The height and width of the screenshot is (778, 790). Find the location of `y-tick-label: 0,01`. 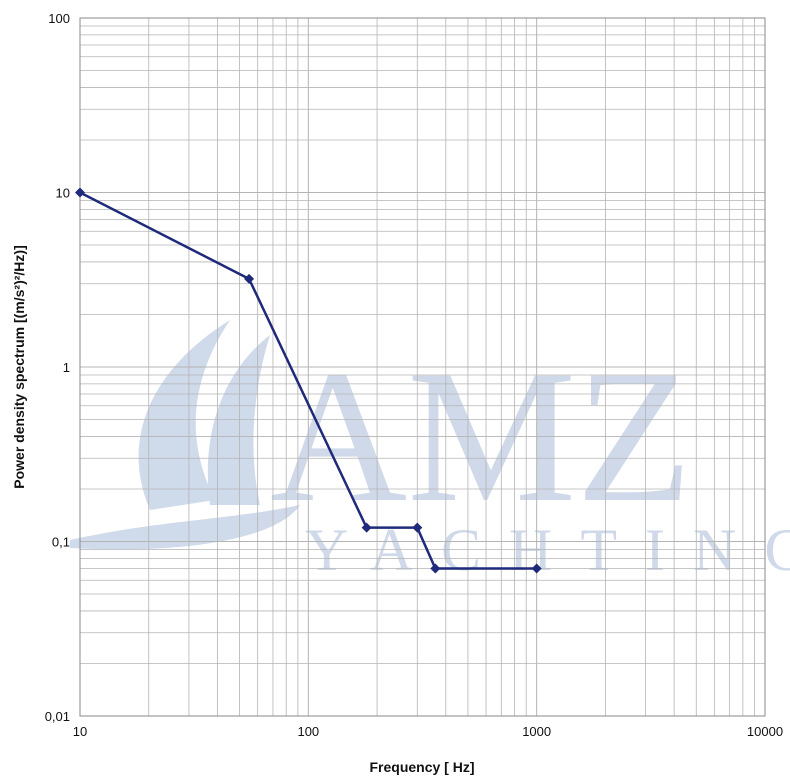

y-tick-label: 0,01 is located at coordinates (57, 716).